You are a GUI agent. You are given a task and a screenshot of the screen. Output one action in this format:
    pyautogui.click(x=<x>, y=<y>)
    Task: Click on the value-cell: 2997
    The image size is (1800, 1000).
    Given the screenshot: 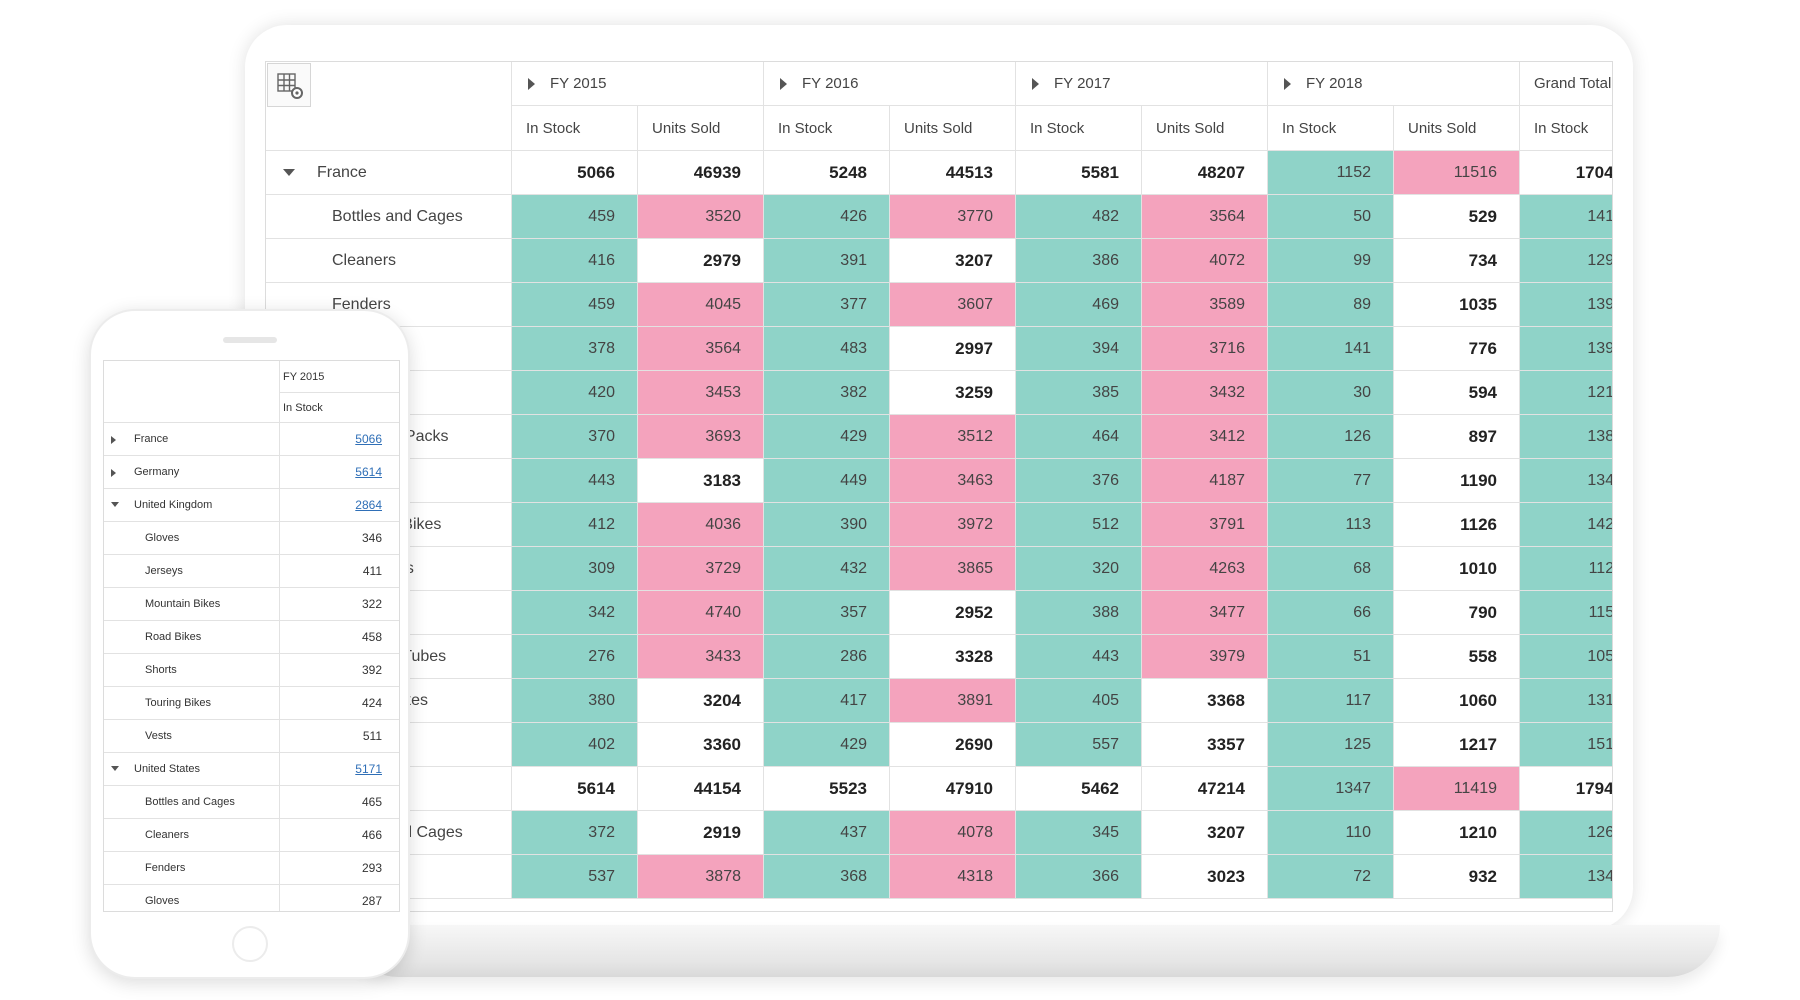 What is the action you would take?
    pyautogui.click(x=953, y=349)
    